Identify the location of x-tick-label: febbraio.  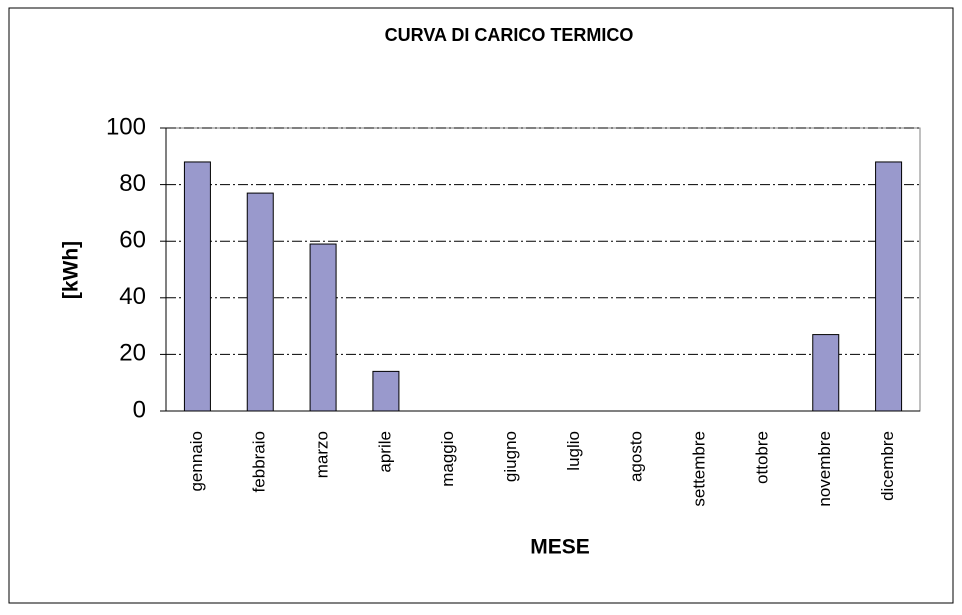
(259, 461).